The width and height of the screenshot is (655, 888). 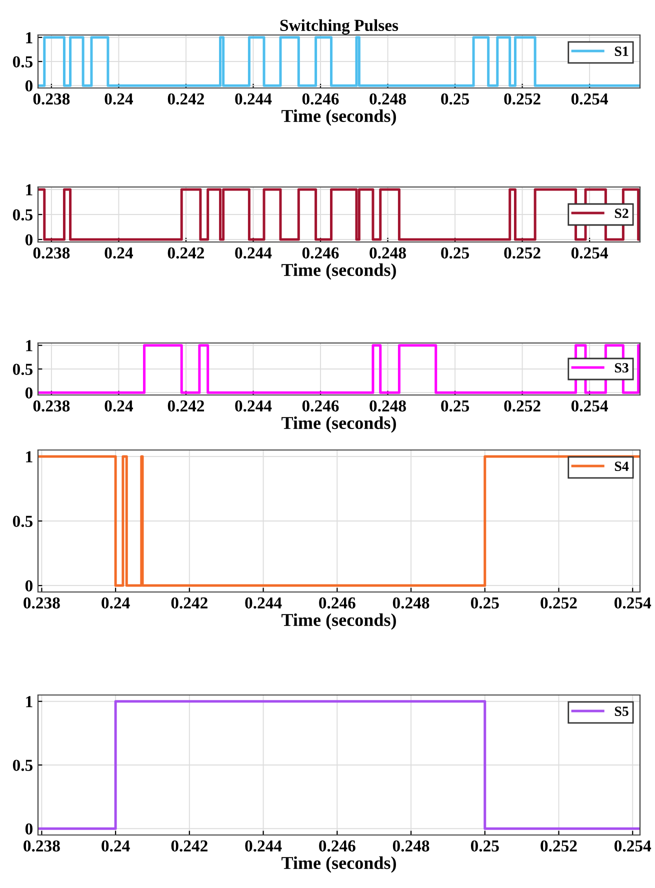 I want to click on legend-label: S4, so click(x=621, y=466).